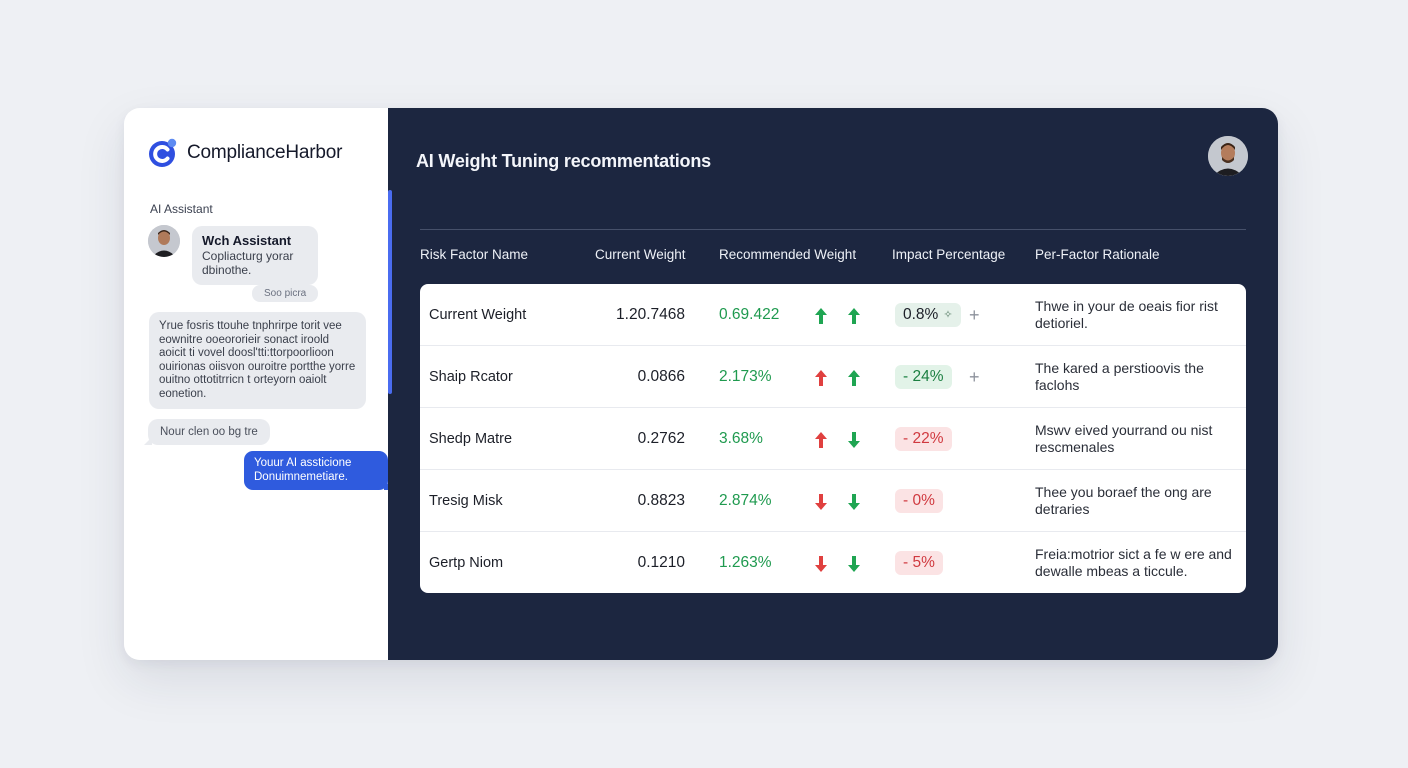 The width and height of the screenshot is (1408, 768). Describe the element at coordinates (474, 254) in the screenshot. I see `column-header-risk-factor: Risk Factor Name` at that location.